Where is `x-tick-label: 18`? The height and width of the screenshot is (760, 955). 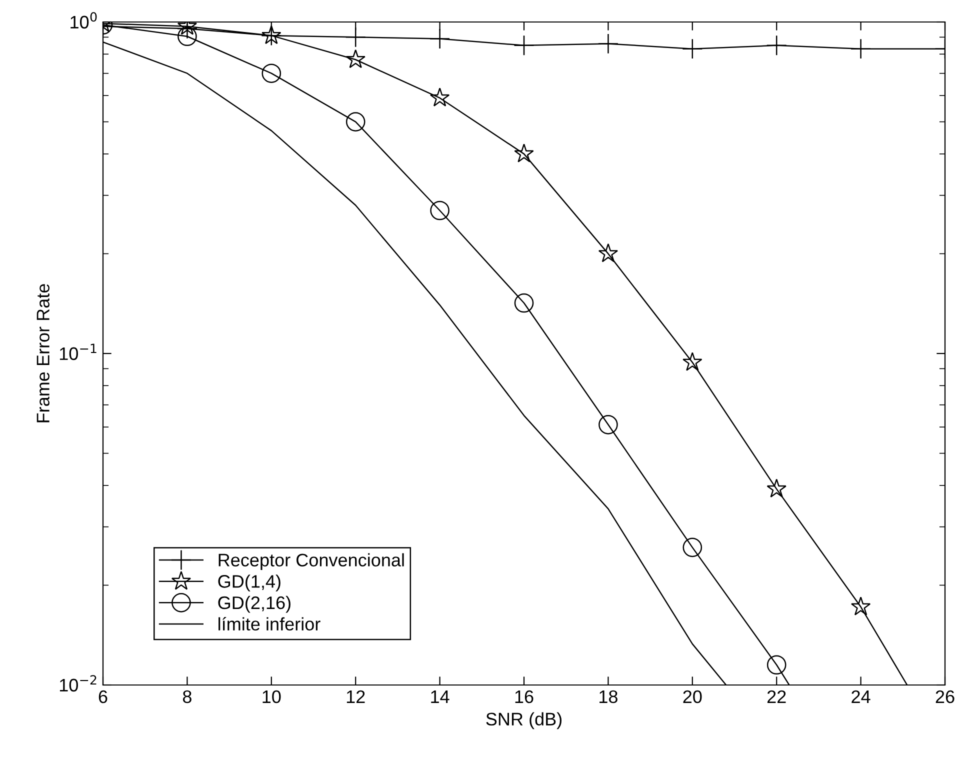
x-tick-label: 18 is located at coordinates (609, 697).